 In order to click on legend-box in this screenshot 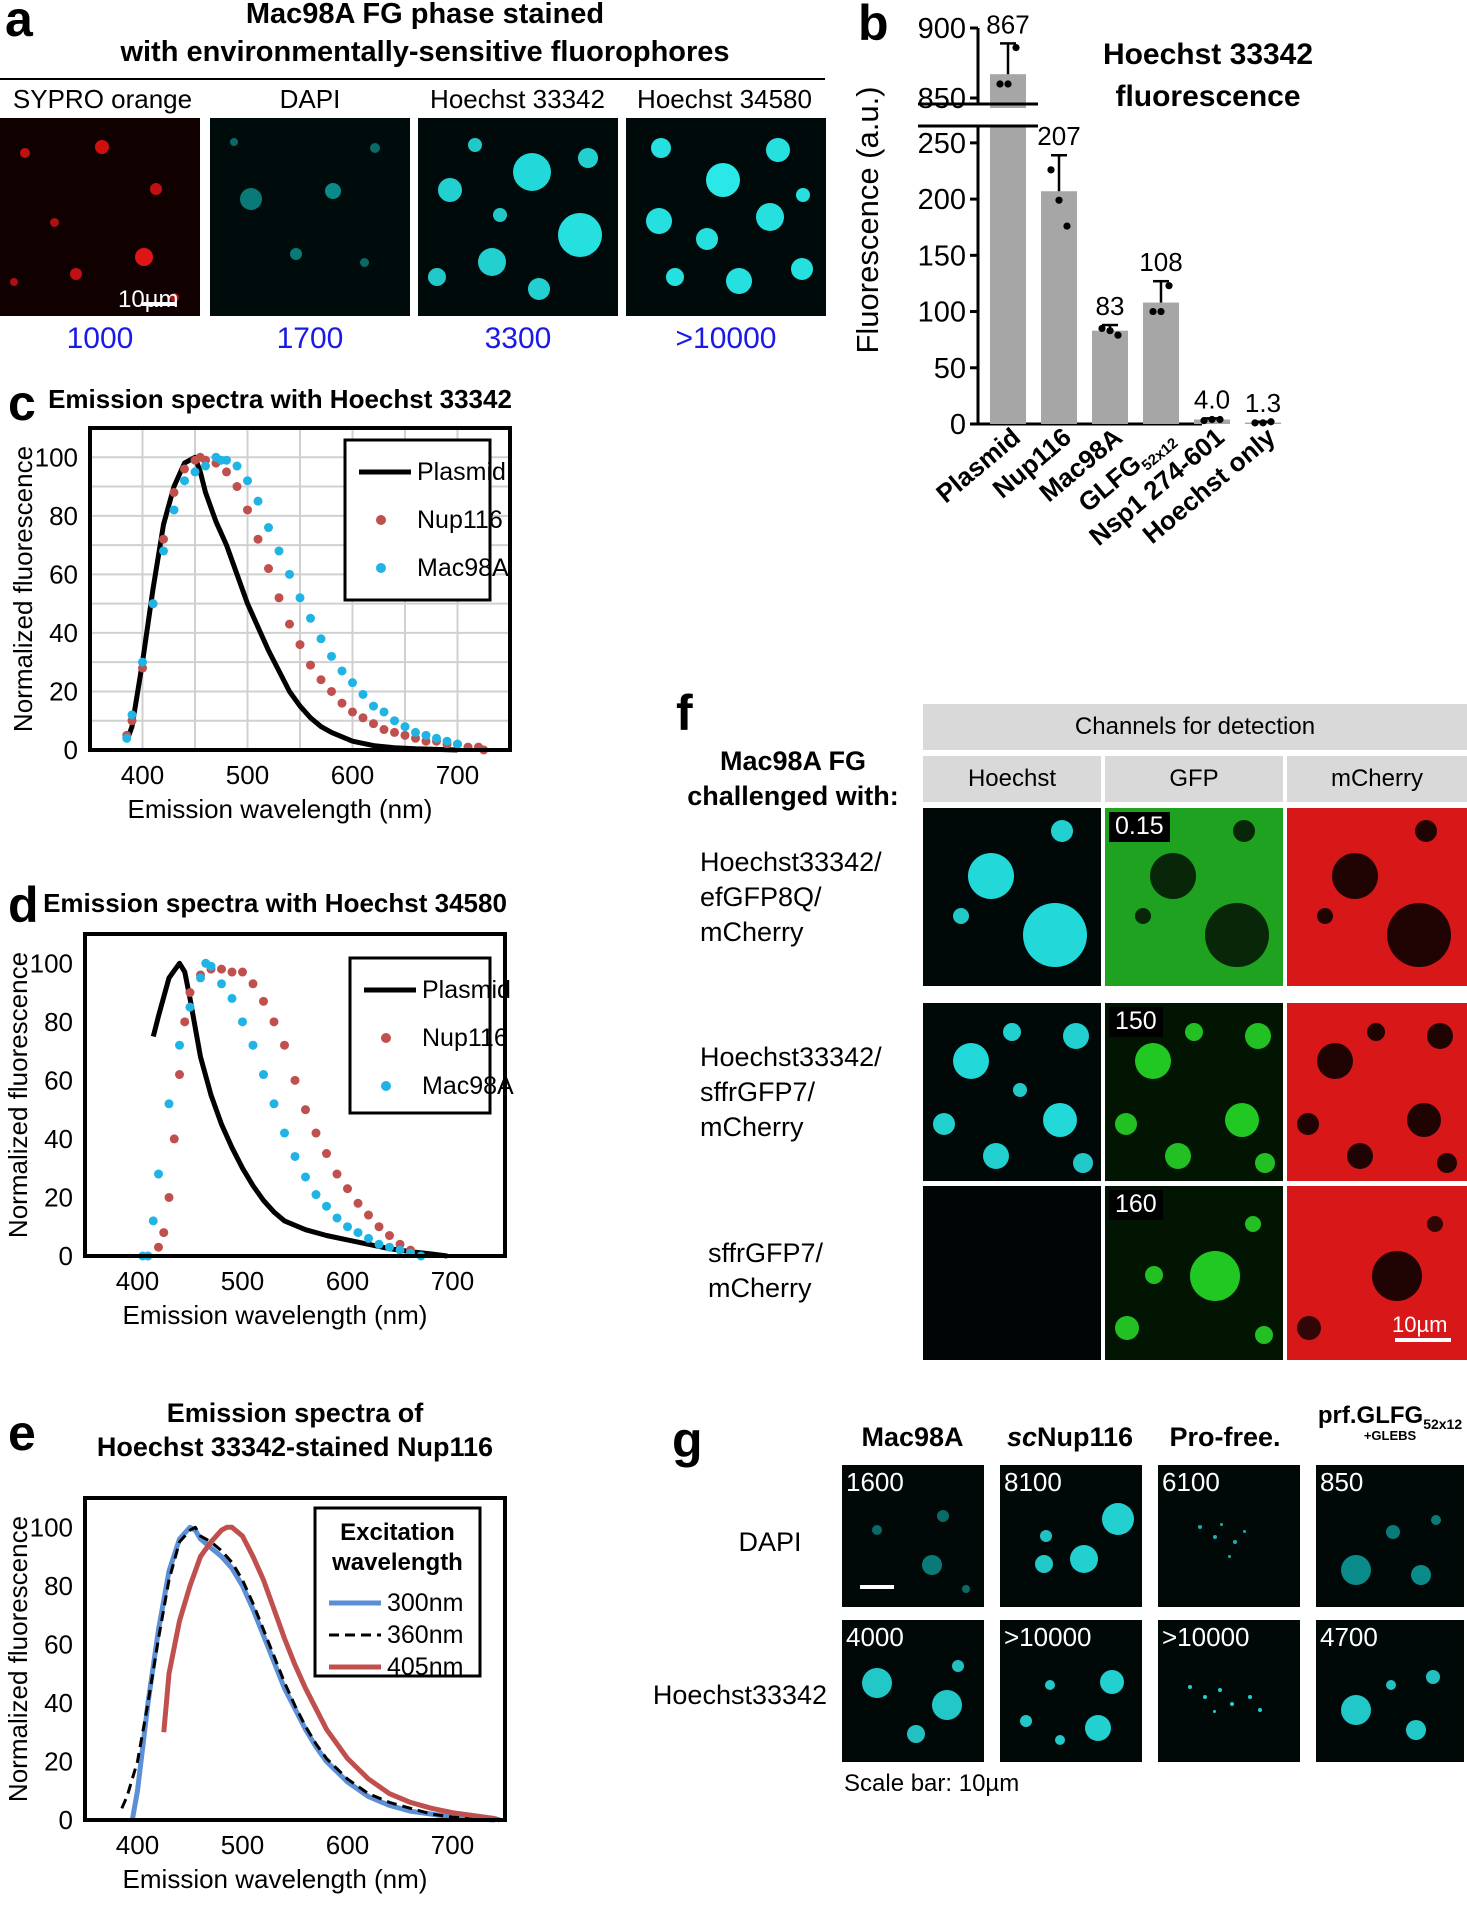, I will do `click(417, 520)`.